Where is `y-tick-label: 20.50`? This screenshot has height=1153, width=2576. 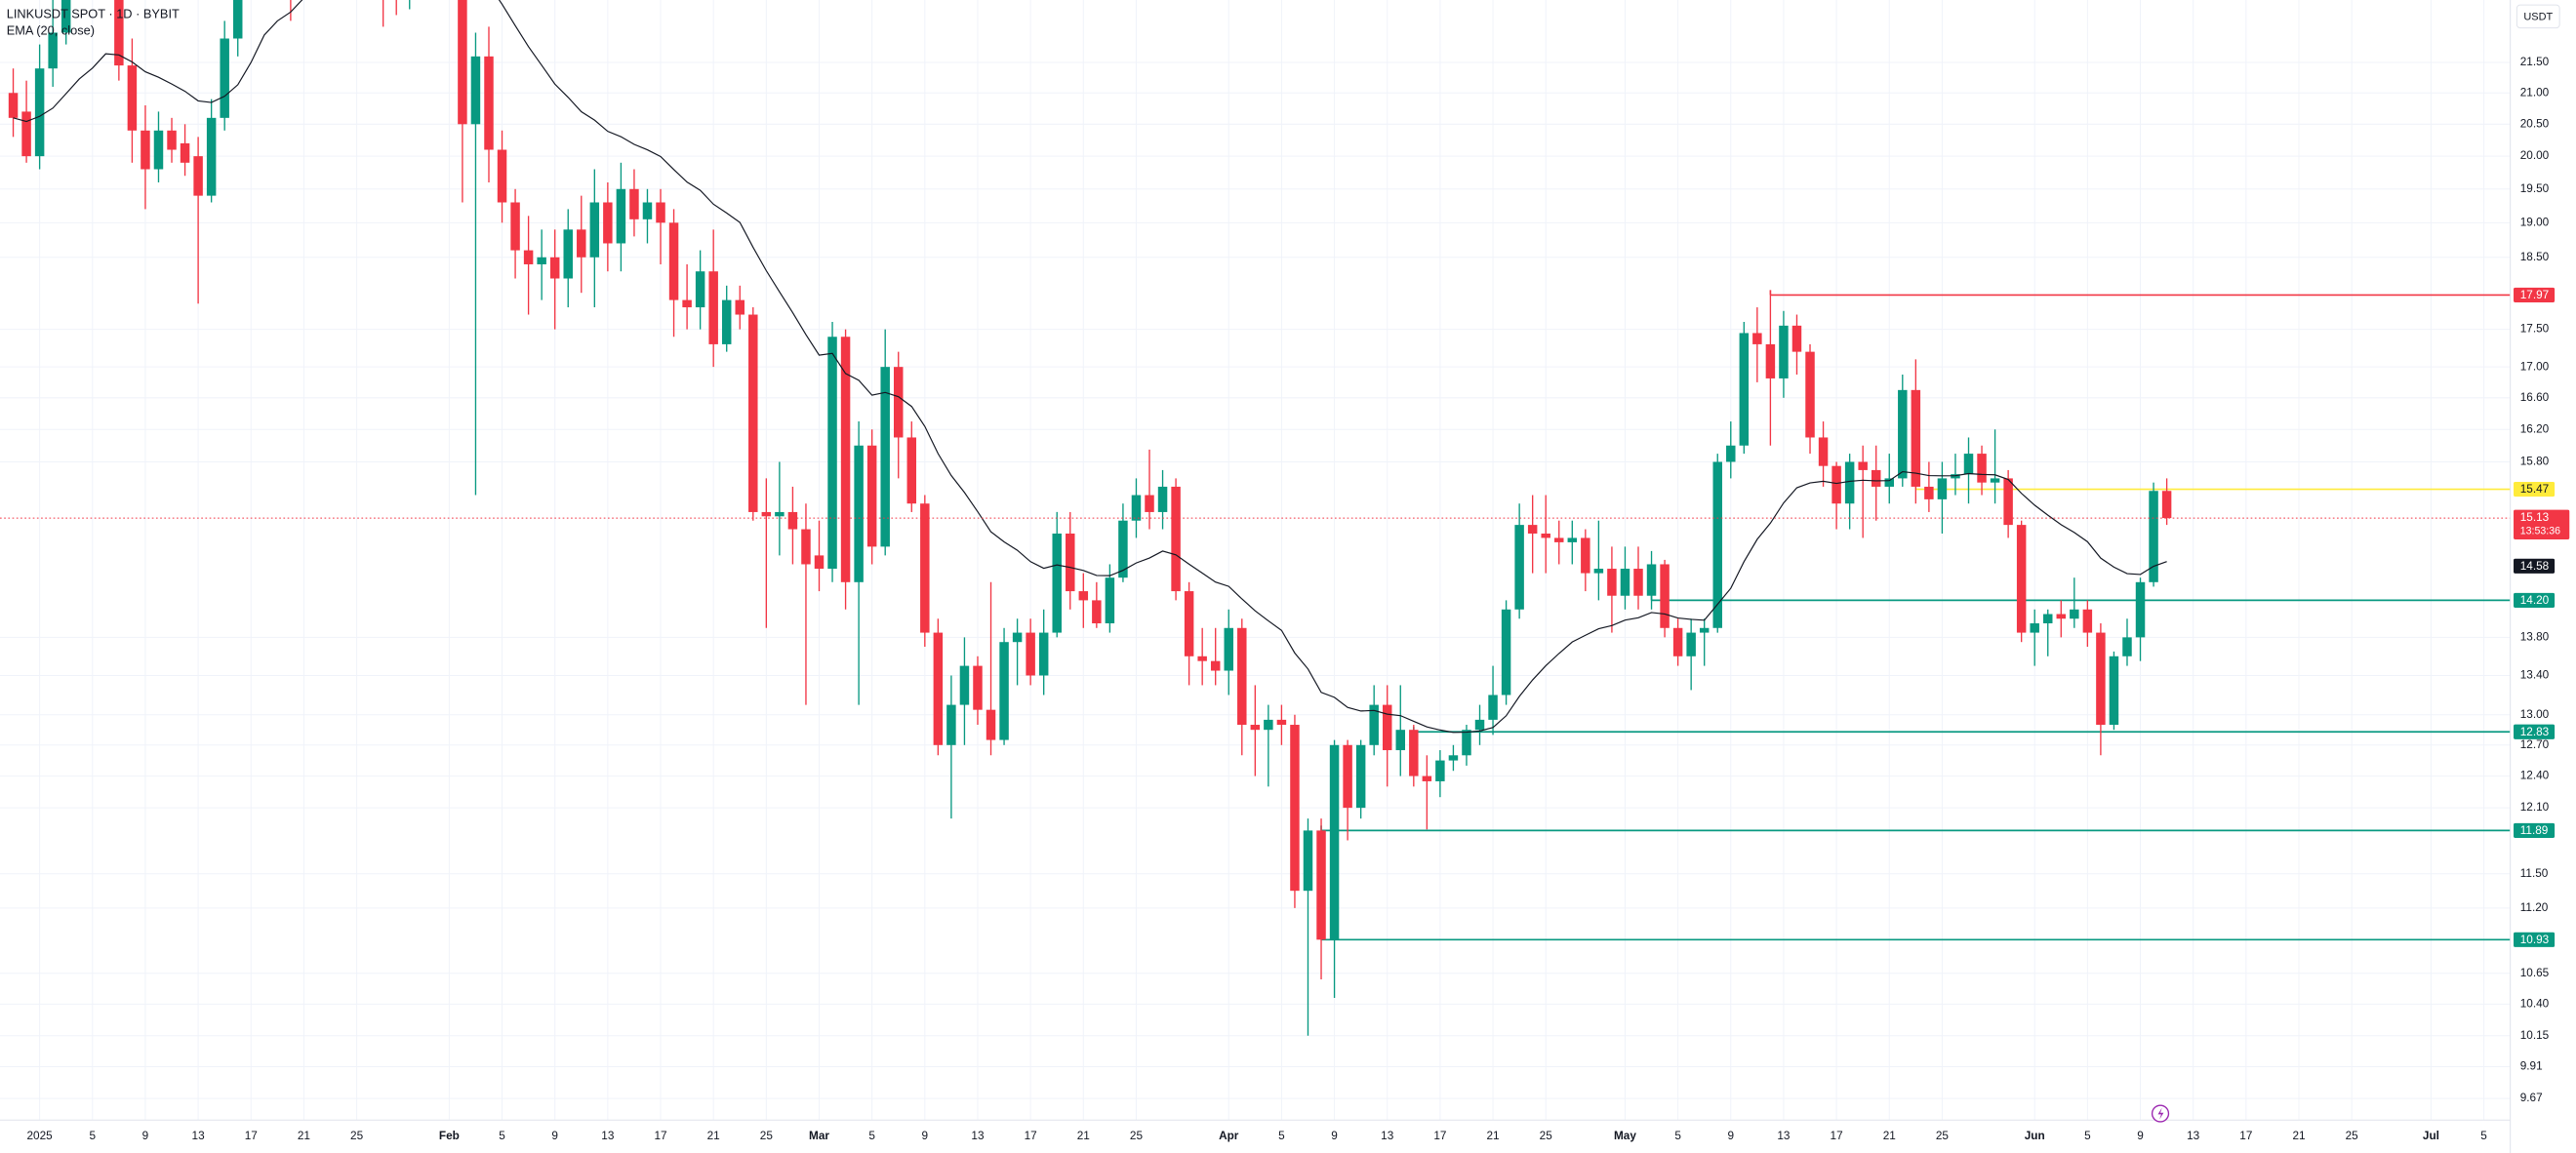
y-tick-label: 20.50 is located at coordinates (2535, 123).